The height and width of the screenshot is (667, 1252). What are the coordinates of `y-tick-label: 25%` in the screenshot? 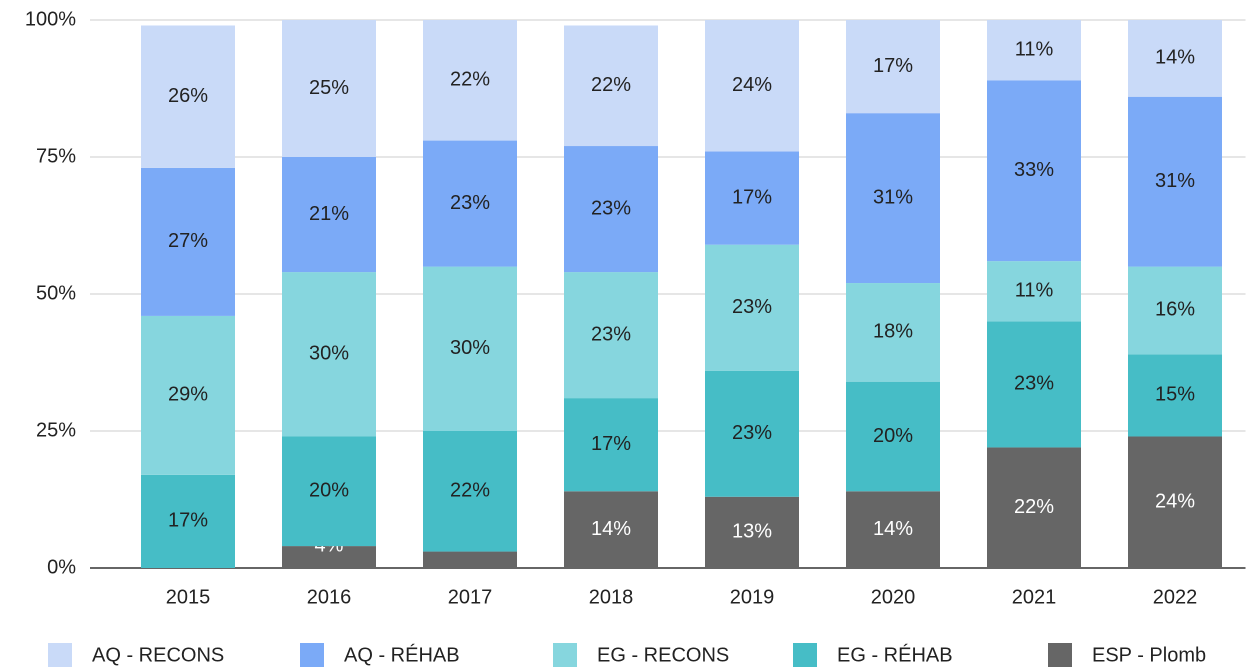 It's located at (56, 430).